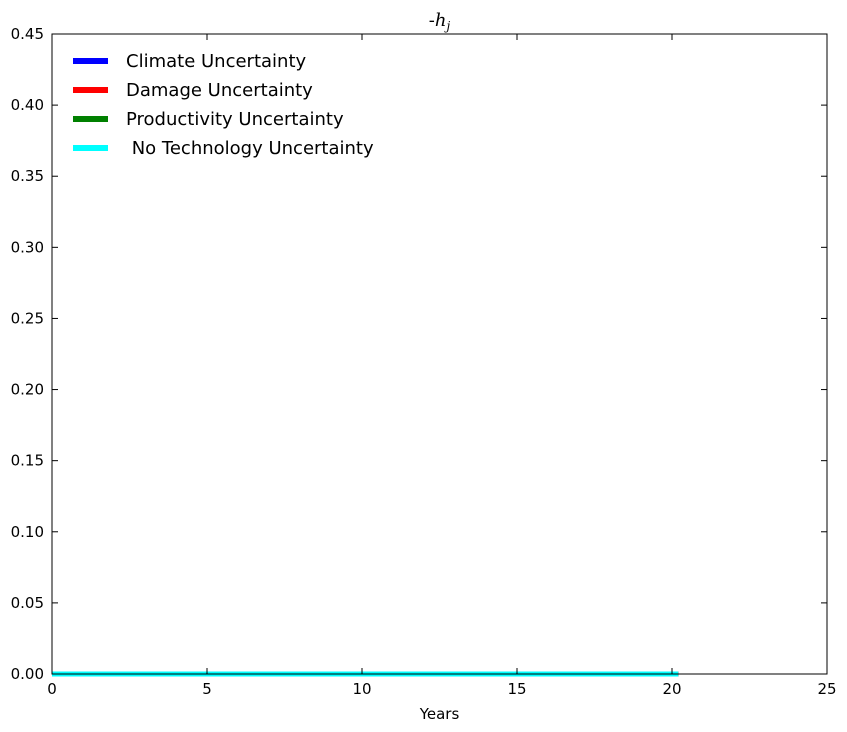 Image resolution: width=847 pixels, height=732 pixels. I want to click on legend-label-4: No Technology Uncertainty, so click(250, 148).